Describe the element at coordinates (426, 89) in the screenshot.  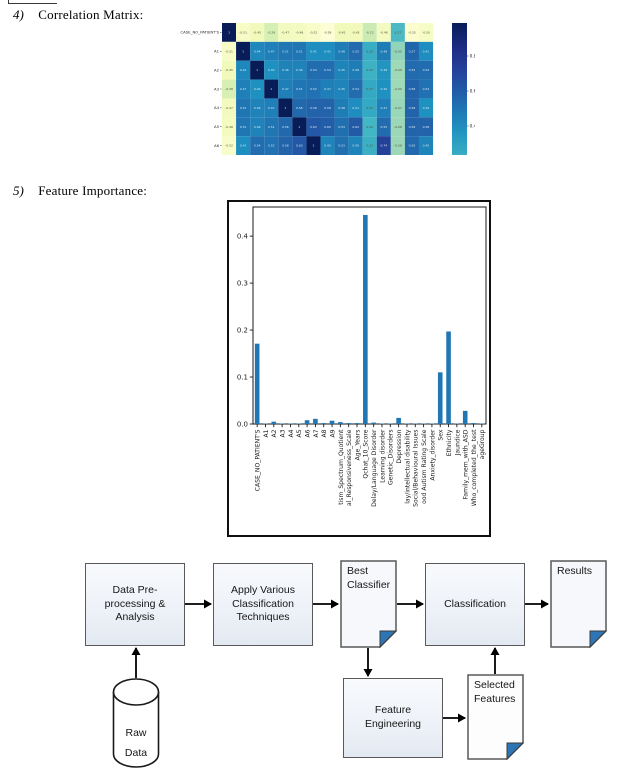
I see `heatmap-cell-value: 0.52` at that location.